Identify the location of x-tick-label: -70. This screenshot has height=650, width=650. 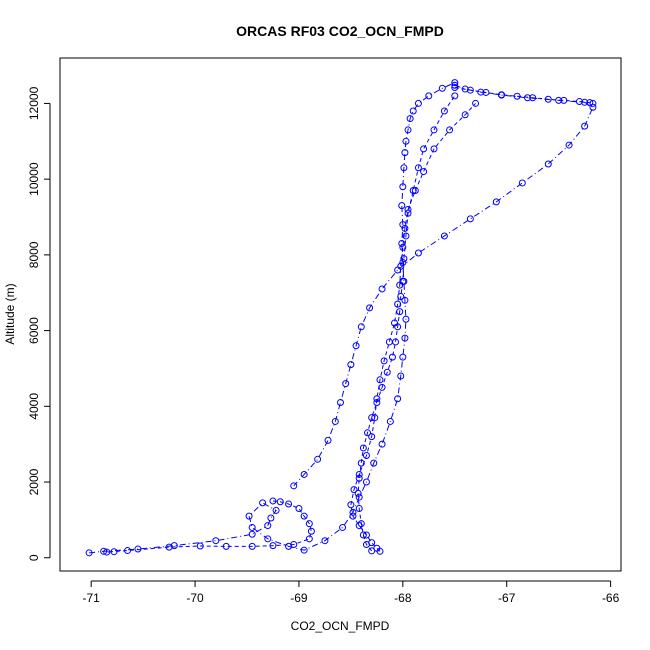
(195, 598).